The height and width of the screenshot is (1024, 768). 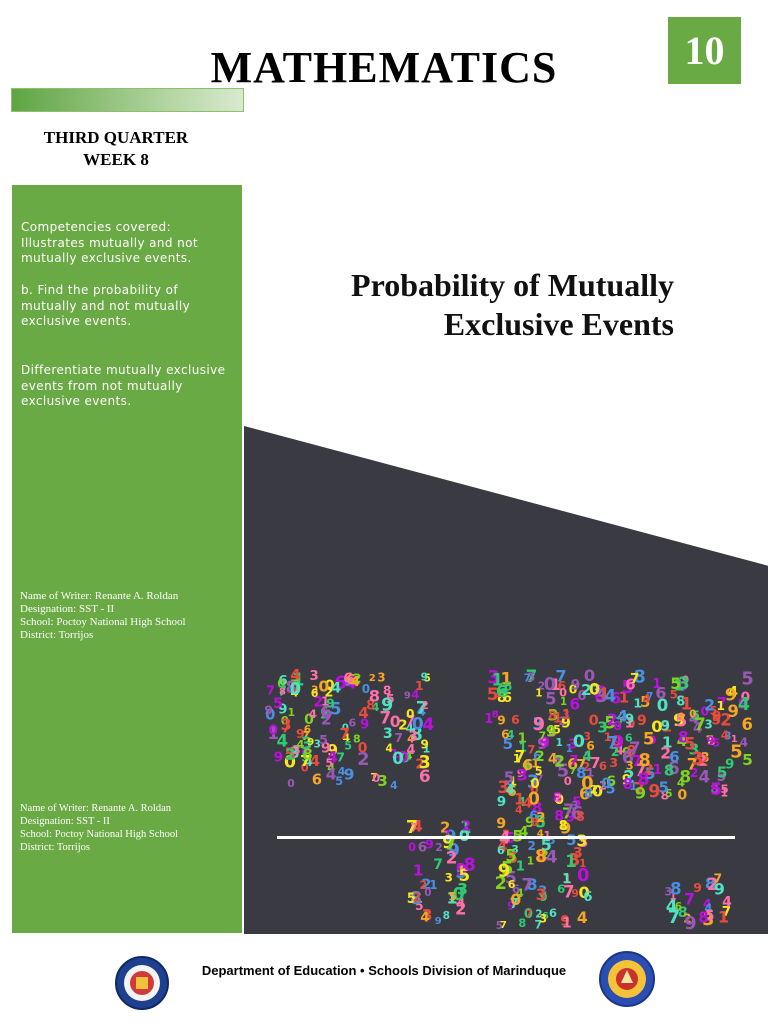 I want to click on document-title: MATHEMATICS, so click(x=384, y=67).